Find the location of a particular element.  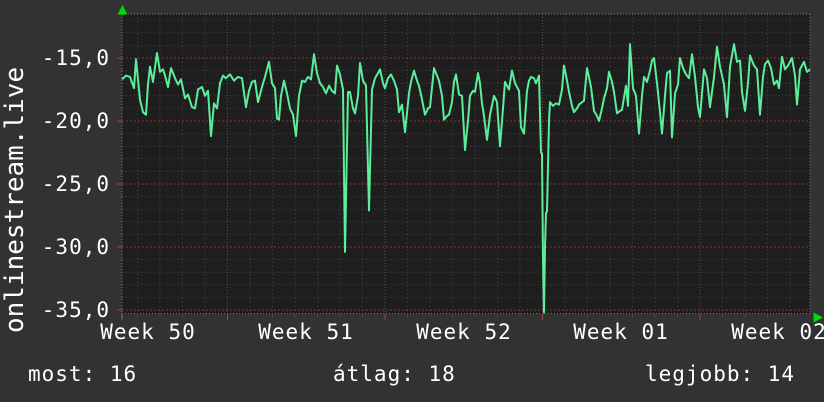

y-tick-label: -30,0 is located at coordinates (75, 247).